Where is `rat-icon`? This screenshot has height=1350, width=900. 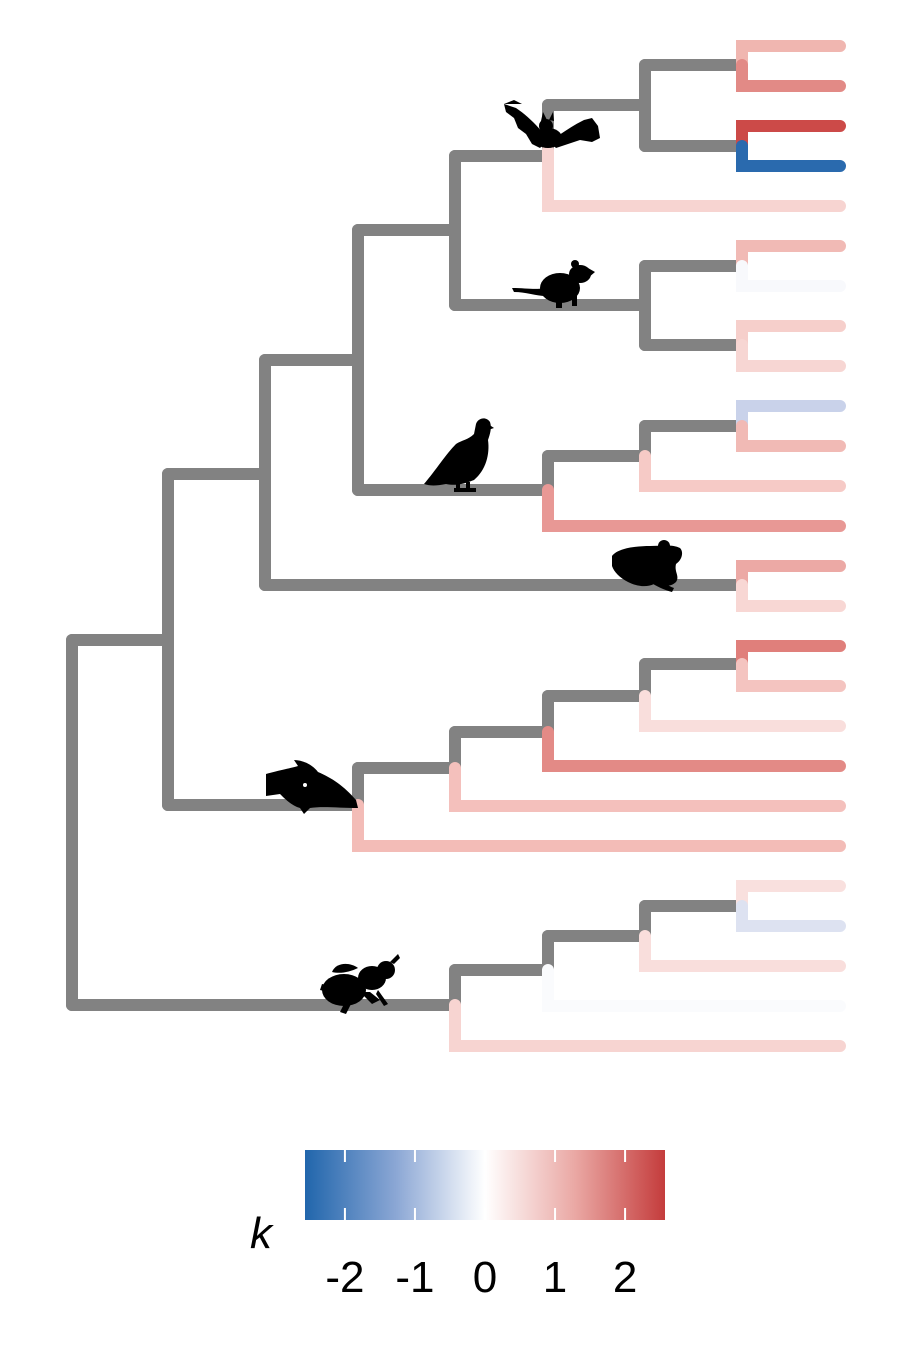
rat-icon is located at coordinates (553, 284).